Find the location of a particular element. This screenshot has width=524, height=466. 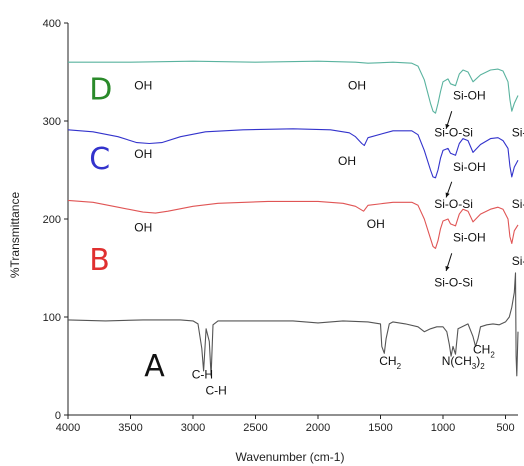

series-line-b is located at coordinates (293, 224).